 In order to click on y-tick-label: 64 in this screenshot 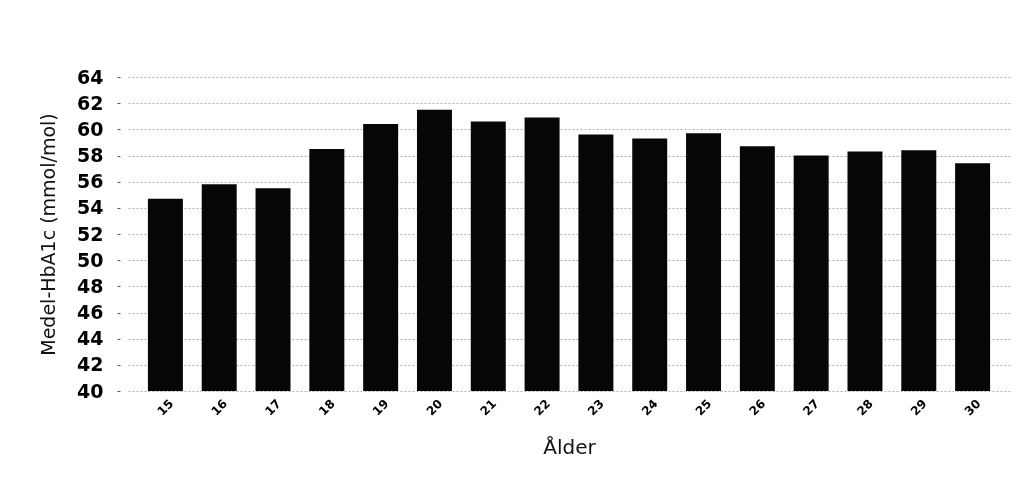, I will do `click(90, 76)`.